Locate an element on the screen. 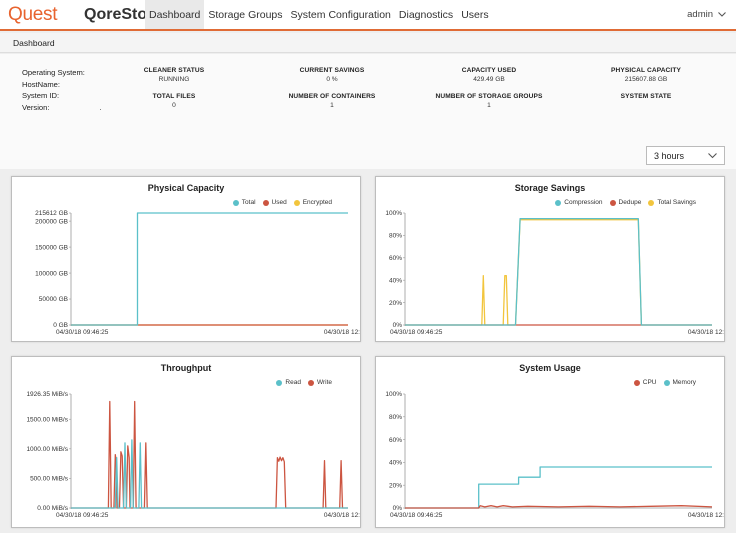  series-line-read is located at coordinates (209, 474).